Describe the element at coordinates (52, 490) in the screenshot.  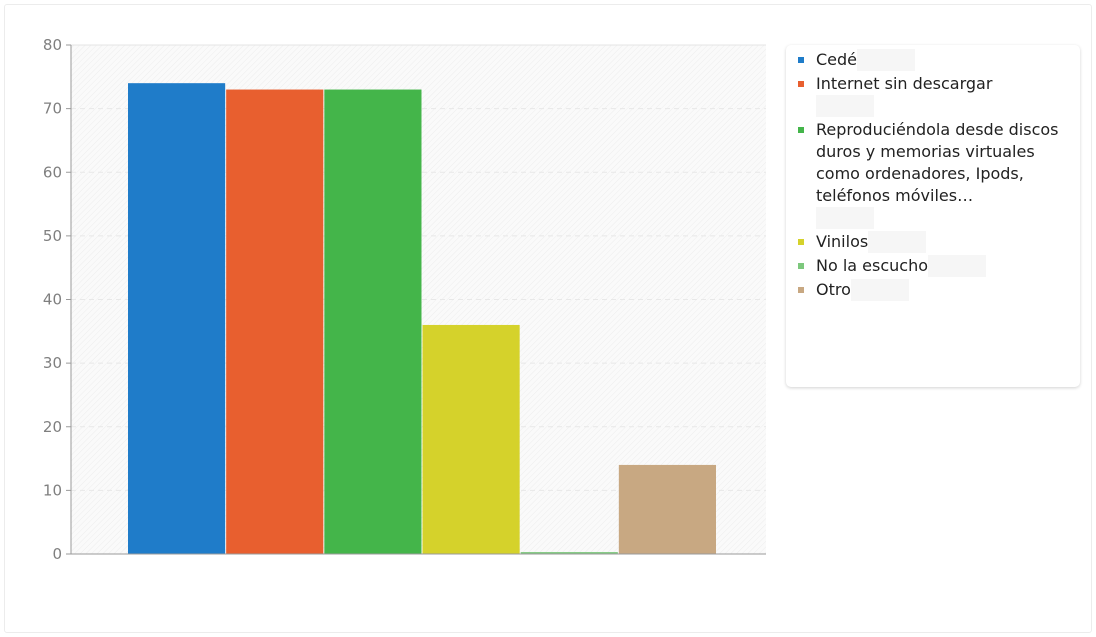
I see `y-tick-label-10: 10` at that location.